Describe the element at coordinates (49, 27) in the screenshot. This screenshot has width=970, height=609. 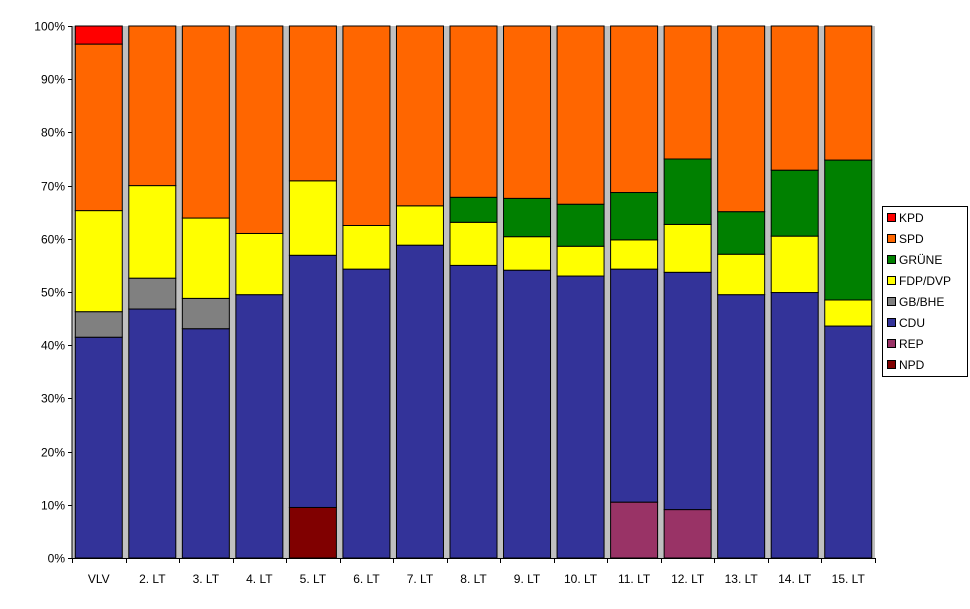
I see `y-tick-label: 100%` at that location.